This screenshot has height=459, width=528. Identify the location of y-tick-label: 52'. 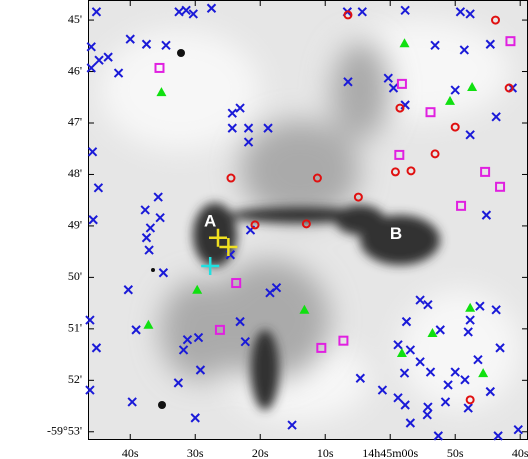
(75, 379).